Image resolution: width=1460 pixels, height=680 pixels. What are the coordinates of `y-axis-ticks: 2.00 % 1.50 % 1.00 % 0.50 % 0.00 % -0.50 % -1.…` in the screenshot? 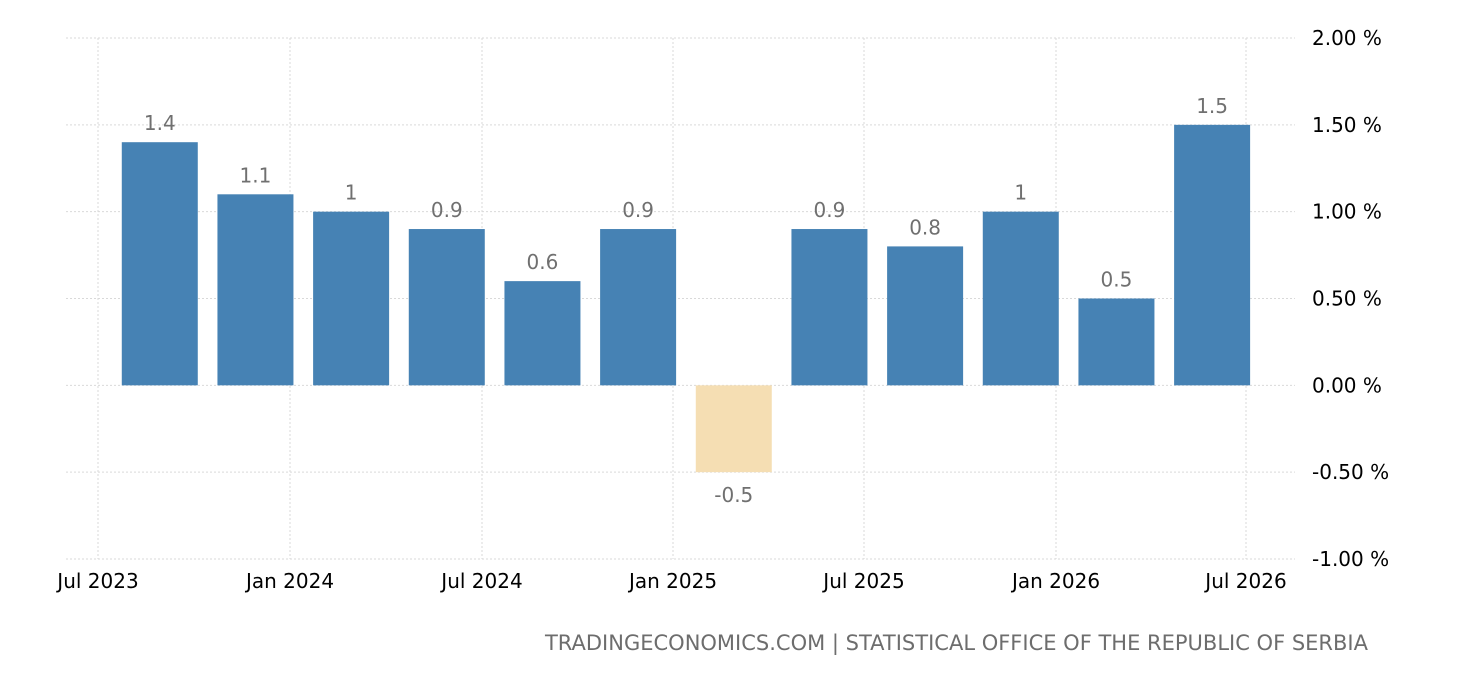 It's located at (1350, 298).